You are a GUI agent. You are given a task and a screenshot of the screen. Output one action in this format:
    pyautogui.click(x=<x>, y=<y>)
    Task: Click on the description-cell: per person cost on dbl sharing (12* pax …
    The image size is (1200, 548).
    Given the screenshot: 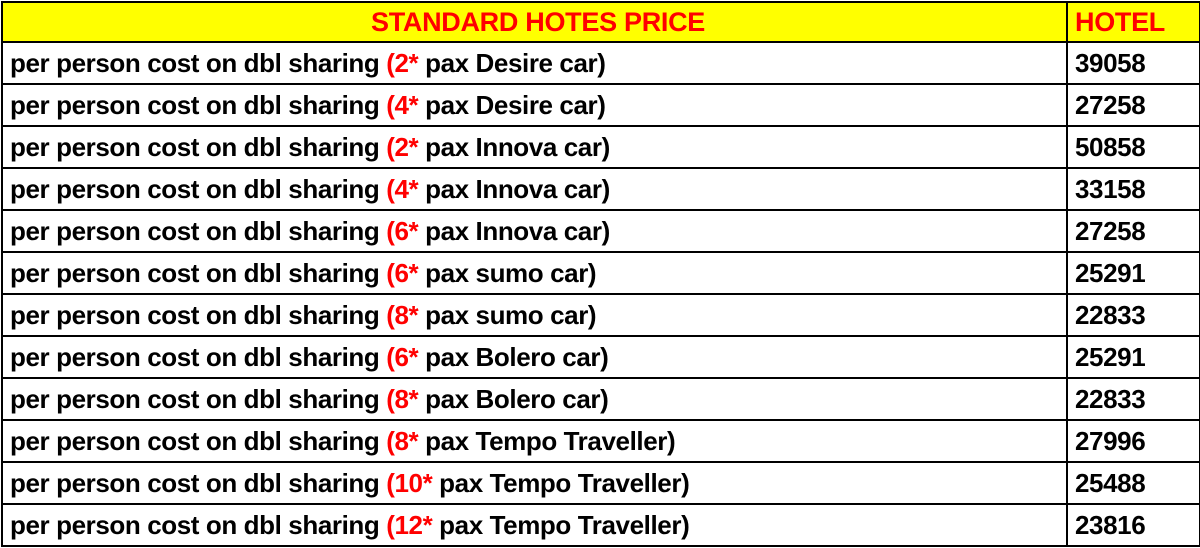 What is the action you would take?
    pyautogui.click(x=534, y=525)
    